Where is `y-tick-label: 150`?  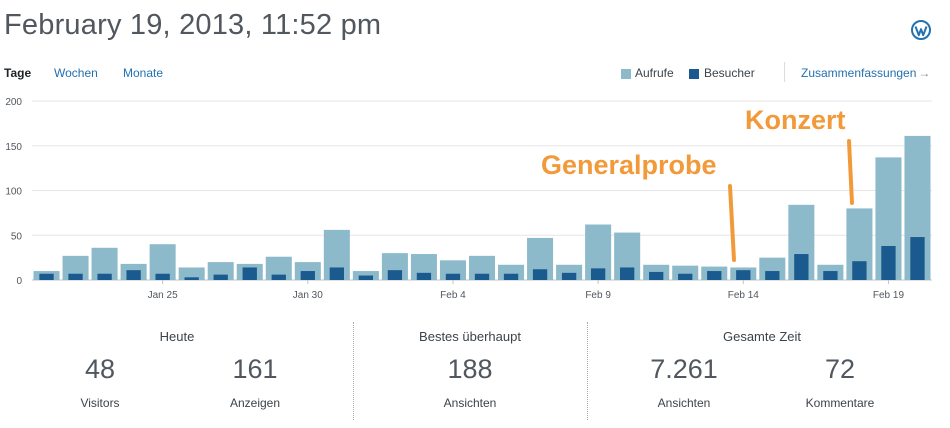 y-tick-label: 150 is located at coordinates (13, 147).